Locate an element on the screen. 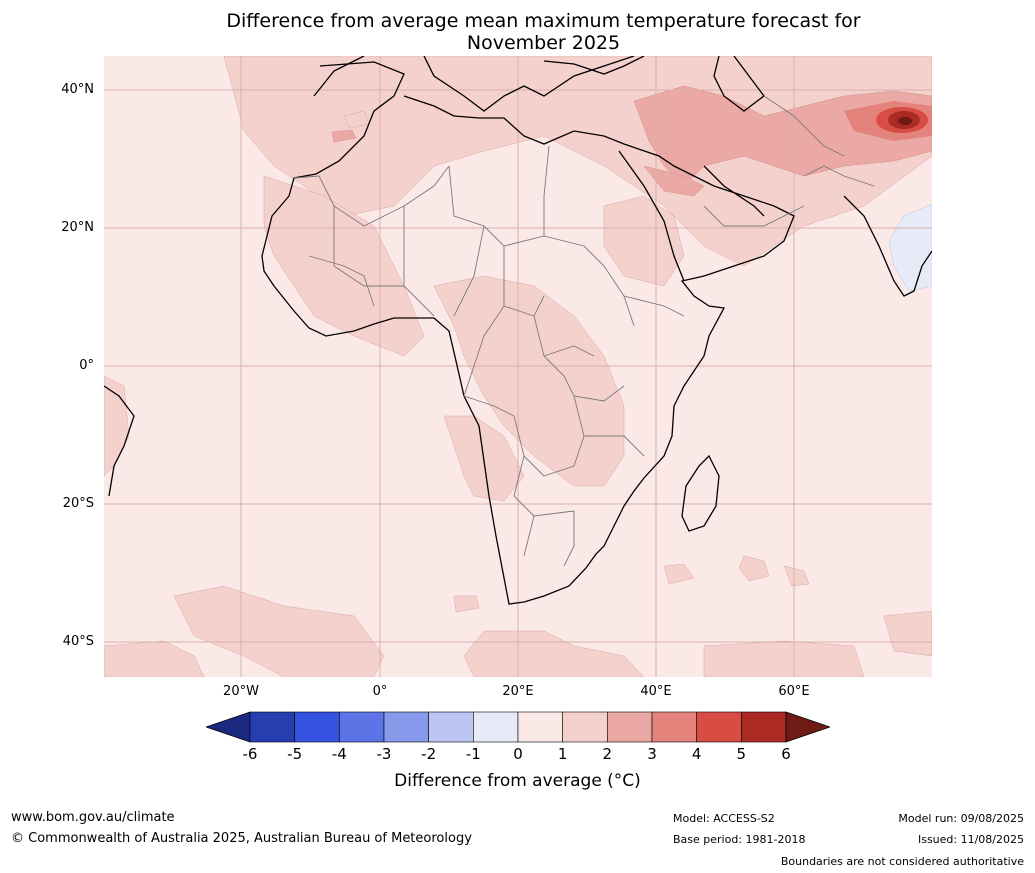 The width and height of the screenshot is (1035, 873). lat-label-40s: 40°S is located at coordinates (78, 641).